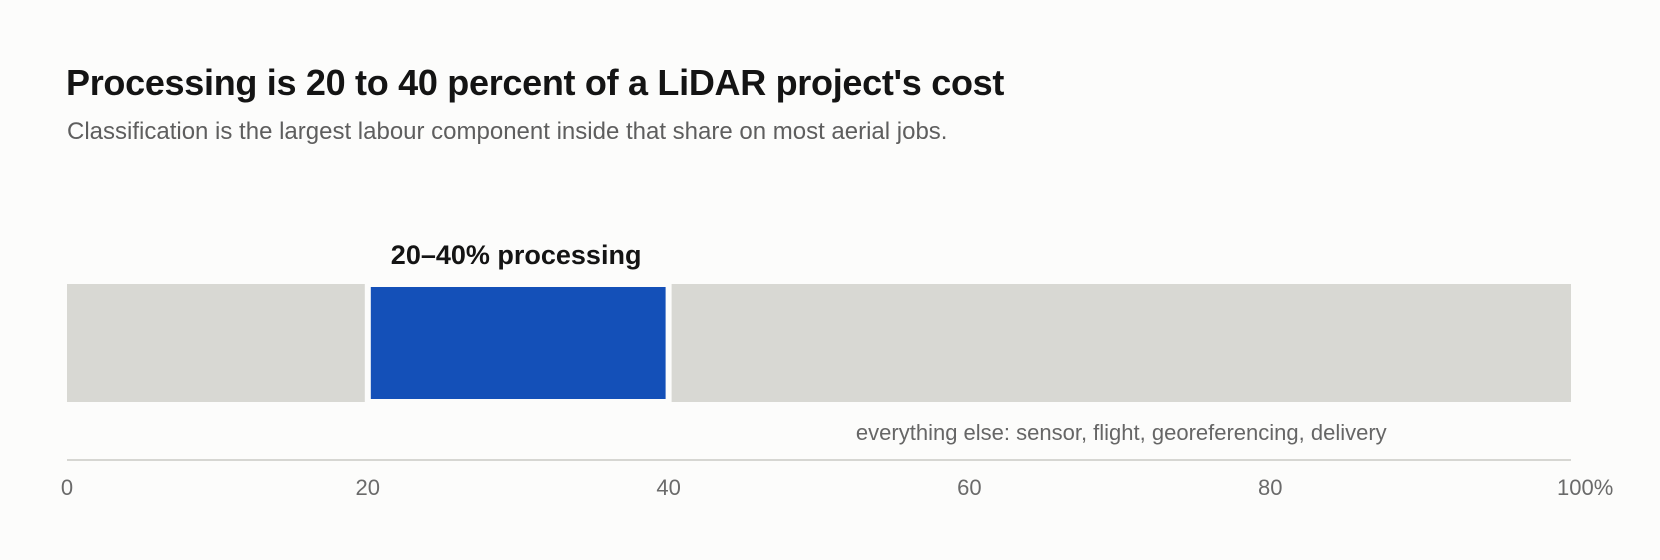  I want to click on x-tick-label-80: 80, so click(1270, 487).